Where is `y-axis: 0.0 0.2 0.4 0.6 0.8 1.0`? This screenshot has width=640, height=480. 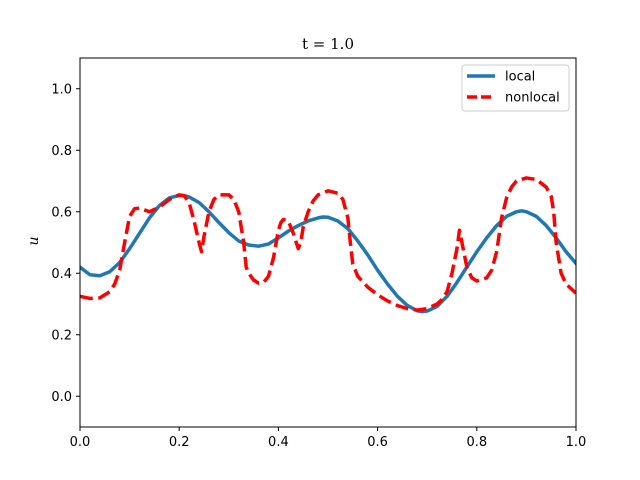 y-axis: 0.0 0.2 0.4 0.6 0.8 1.0 is located at coordinates (65, 243).